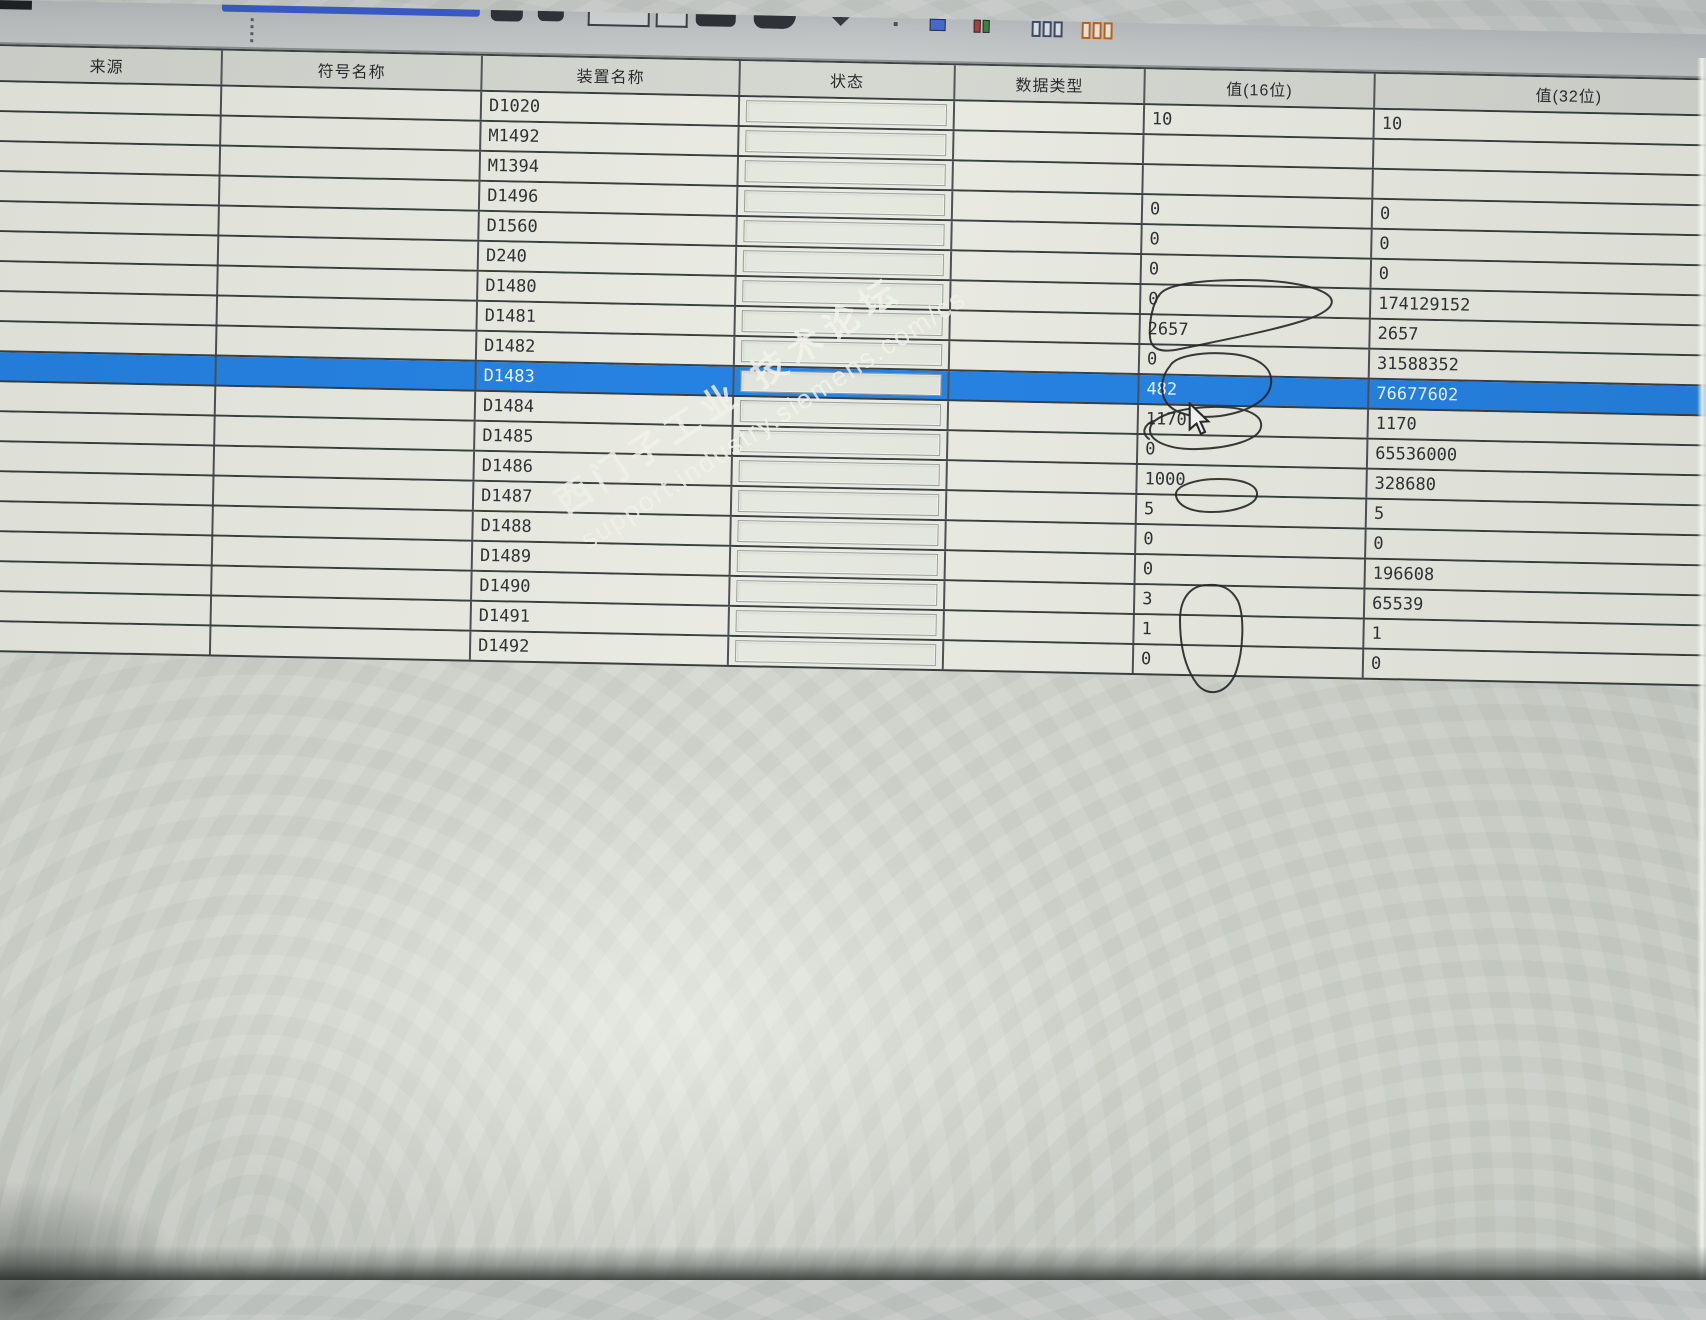  Describe the element at coordinates (610, 138) in the screenshot. I see `device-name-cell: M1492` at that location.